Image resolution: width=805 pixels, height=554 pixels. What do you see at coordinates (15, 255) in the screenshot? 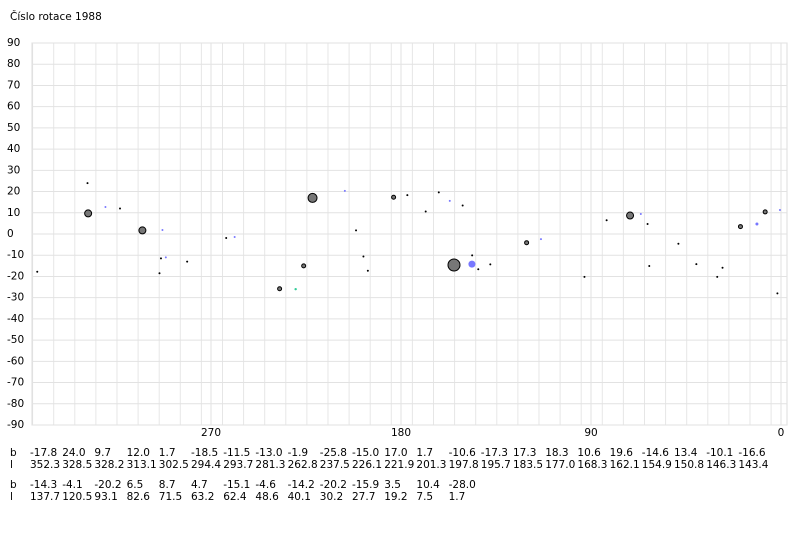
I see `y-tick-label: -10` at bounding box center [15, 255].